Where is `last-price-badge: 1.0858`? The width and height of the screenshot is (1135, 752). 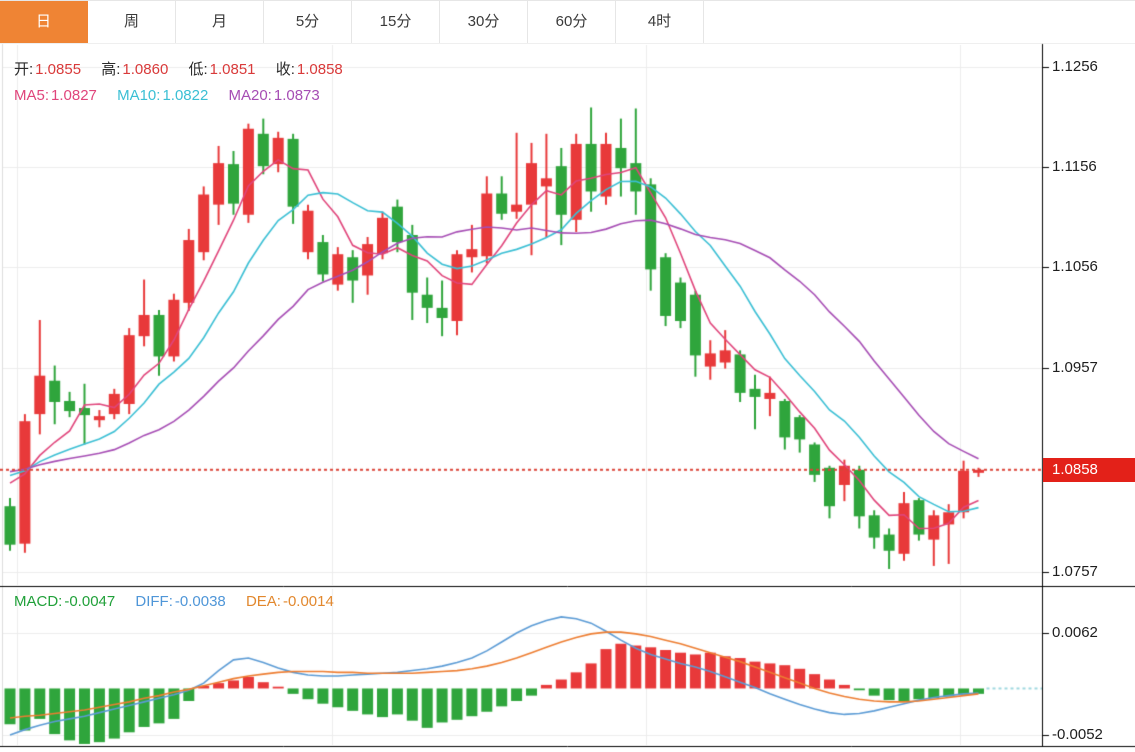 last-price-badge: 1.0858 is located at coordinates (1089, 470).